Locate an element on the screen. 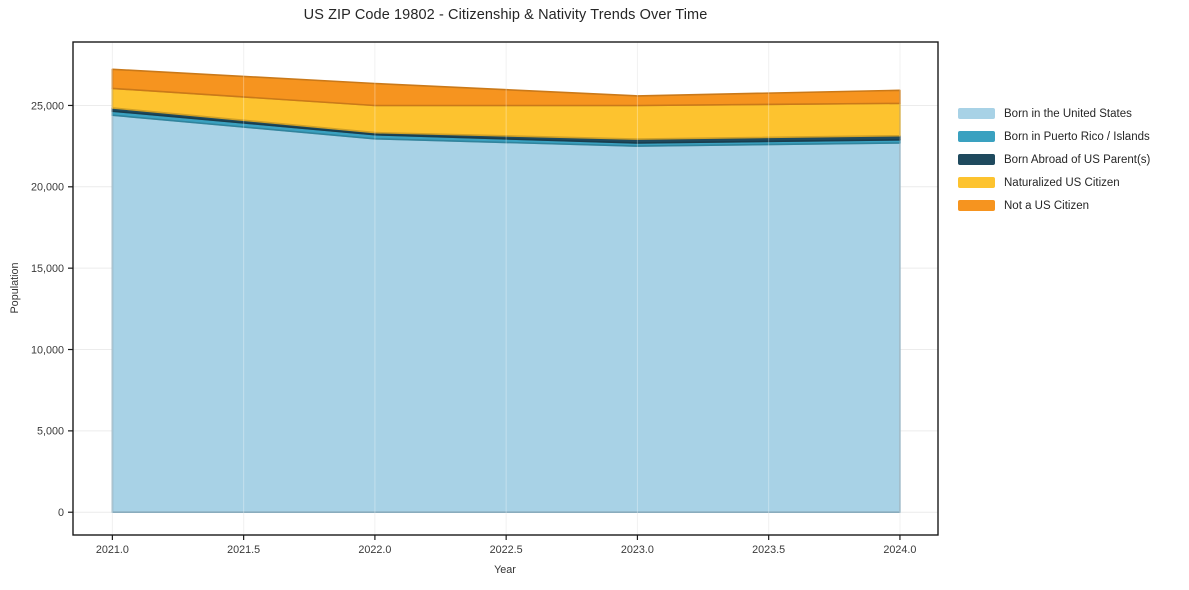  y-axis: 0 5,000 10,000 15,000 20,000 25,000 is located at coordinates (52, 309).